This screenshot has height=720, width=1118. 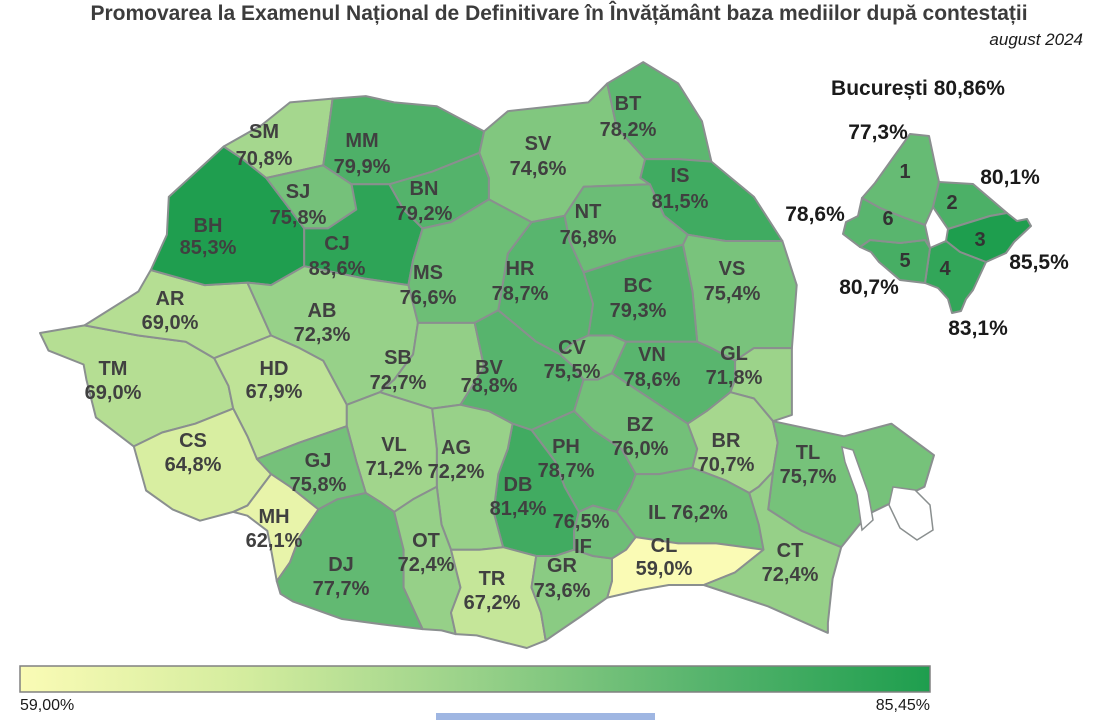 What do you see at coordinates (869, 287) in the screenshot?
I see `svg-text: 80,7%` at bounding box center [869, 287].